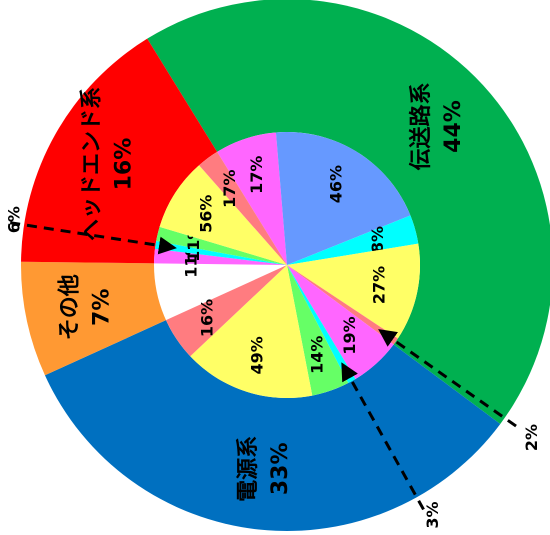  Describe the element at coordinates (437, 126) in the screenshot. I see `outer-label: 伝送路系 44%` at that location.